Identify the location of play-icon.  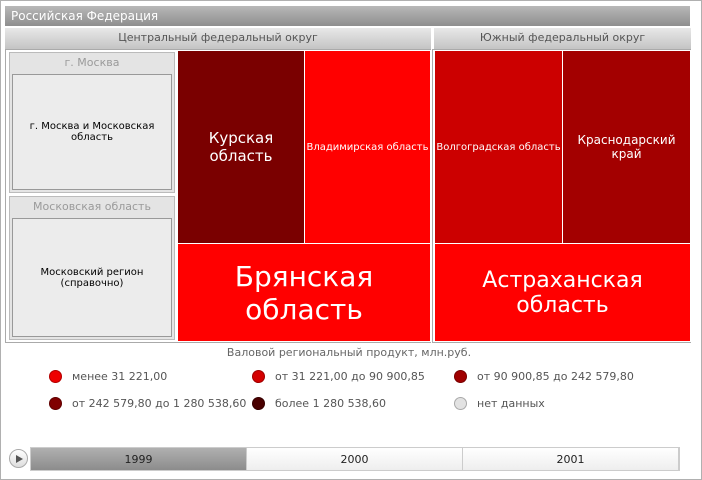
(19, 458).